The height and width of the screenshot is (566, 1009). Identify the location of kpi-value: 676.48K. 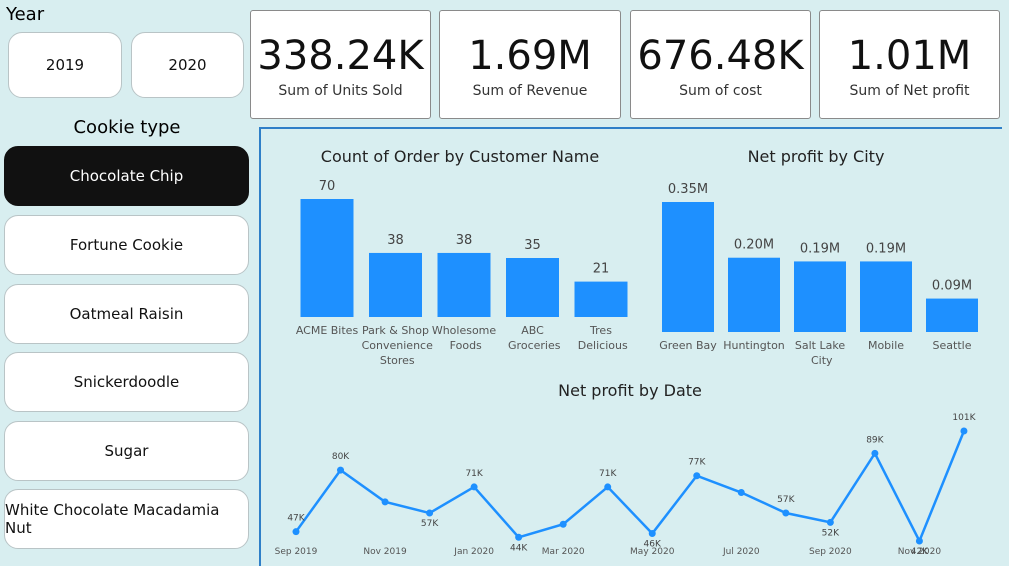
(720, 56).